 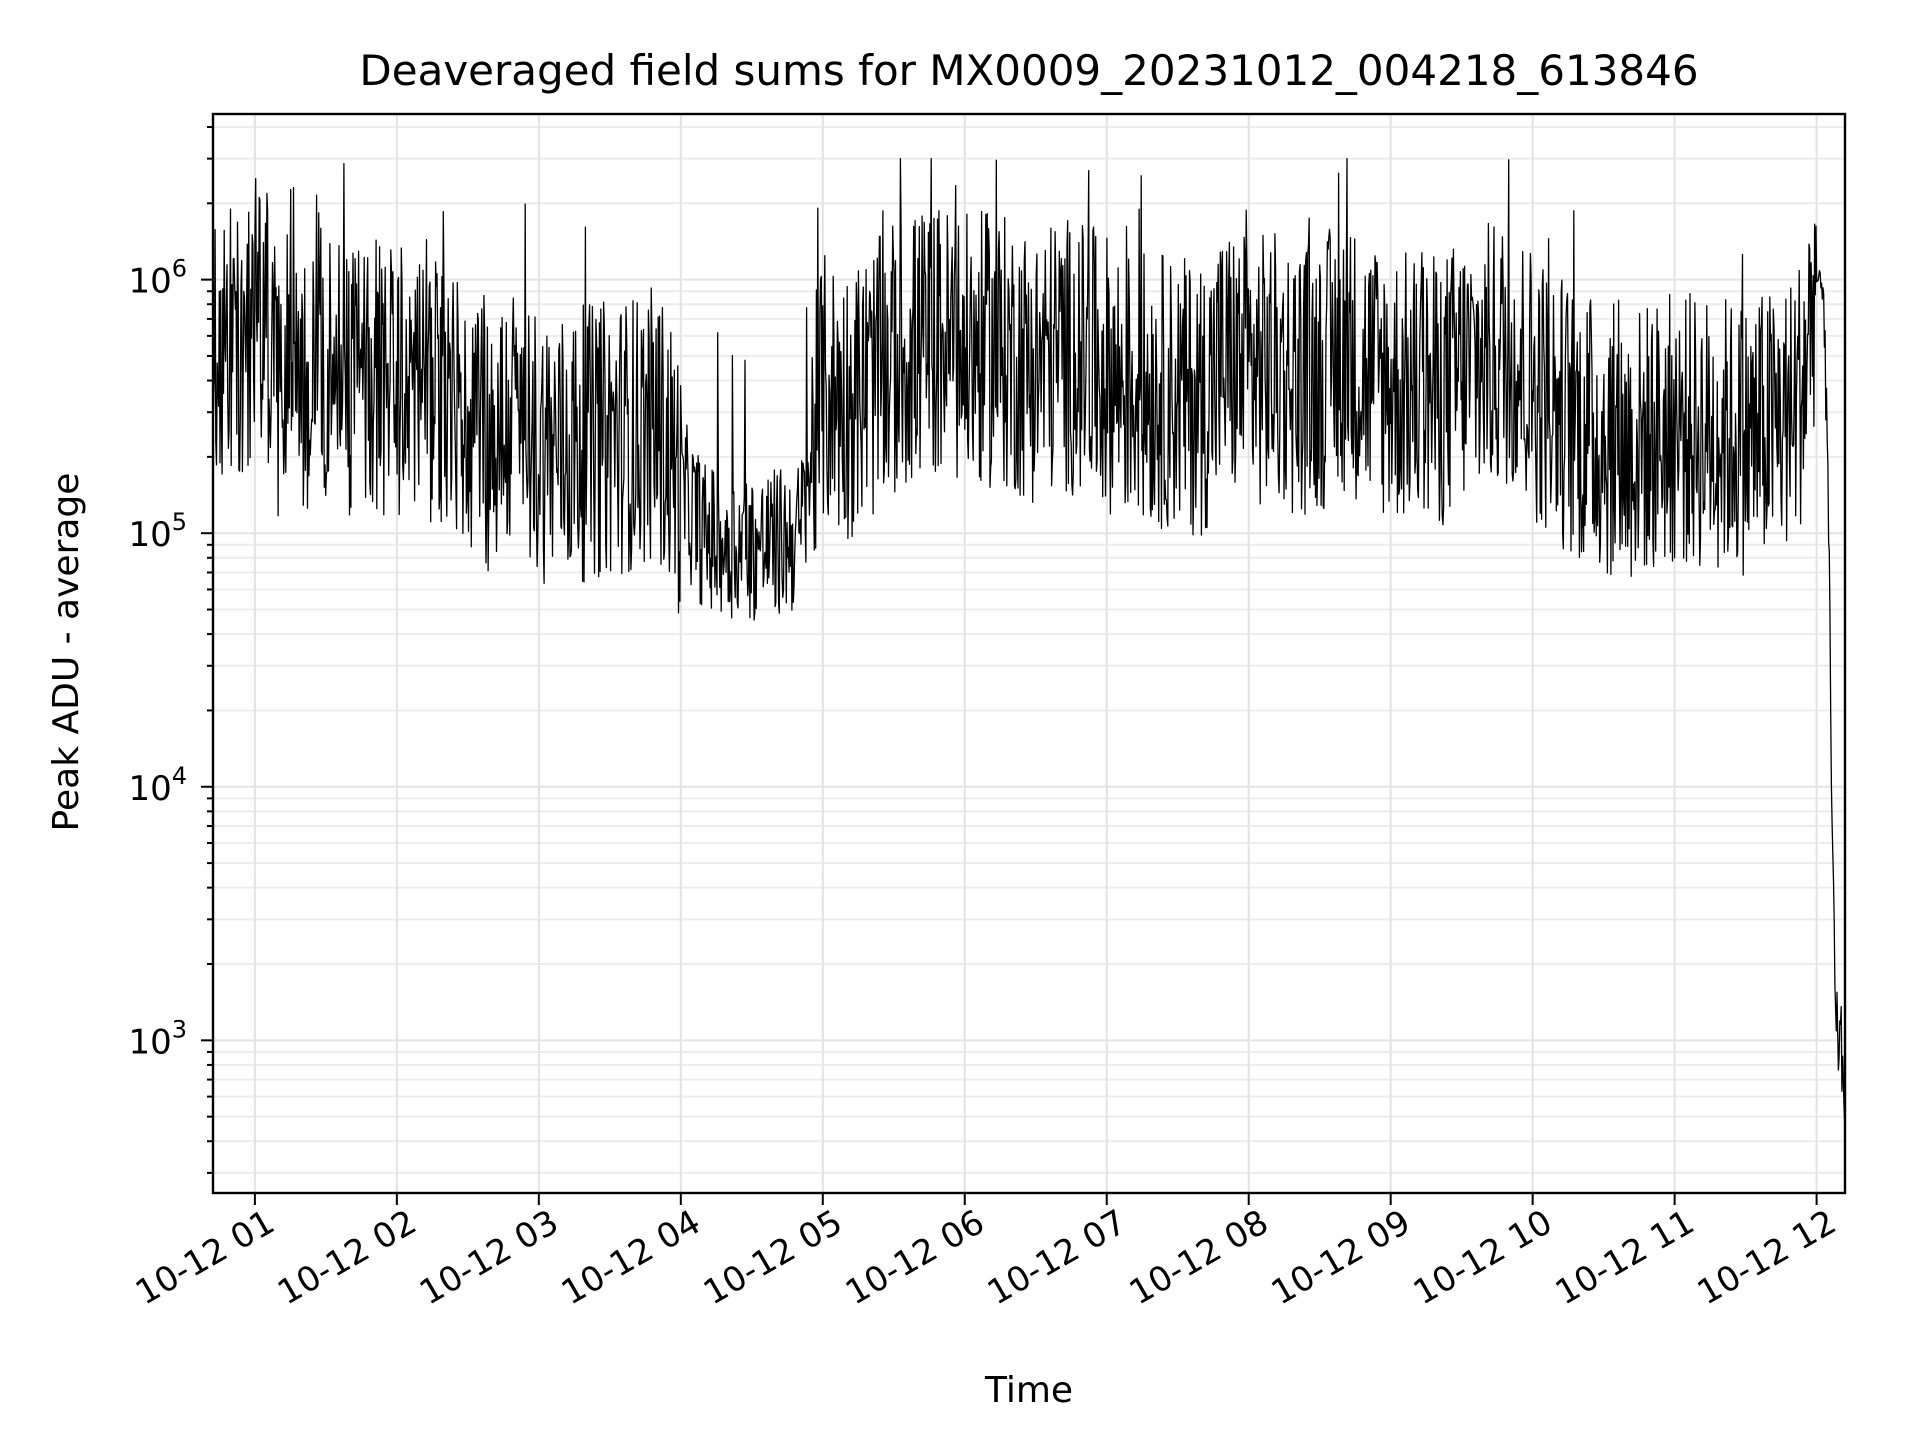 What do you see at coordinates (1028, 1390) in the screenshot?
I see `x-axis-label: Time` at bounding box center [1028, 1390].